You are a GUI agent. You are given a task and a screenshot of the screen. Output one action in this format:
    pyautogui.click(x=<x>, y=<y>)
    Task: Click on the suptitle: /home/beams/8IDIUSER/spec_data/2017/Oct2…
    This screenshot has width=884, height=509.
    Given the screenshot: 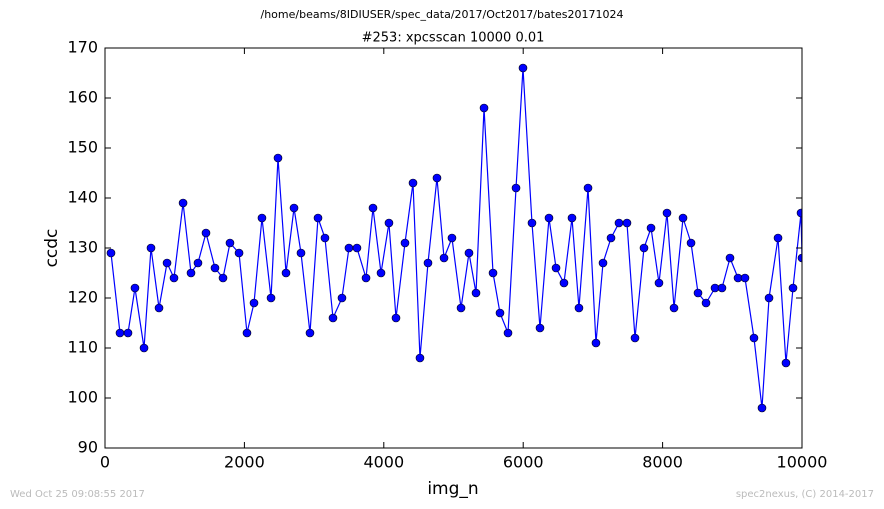 What is the action you would take?
    pyautogui.click(x=442, y=14)
    